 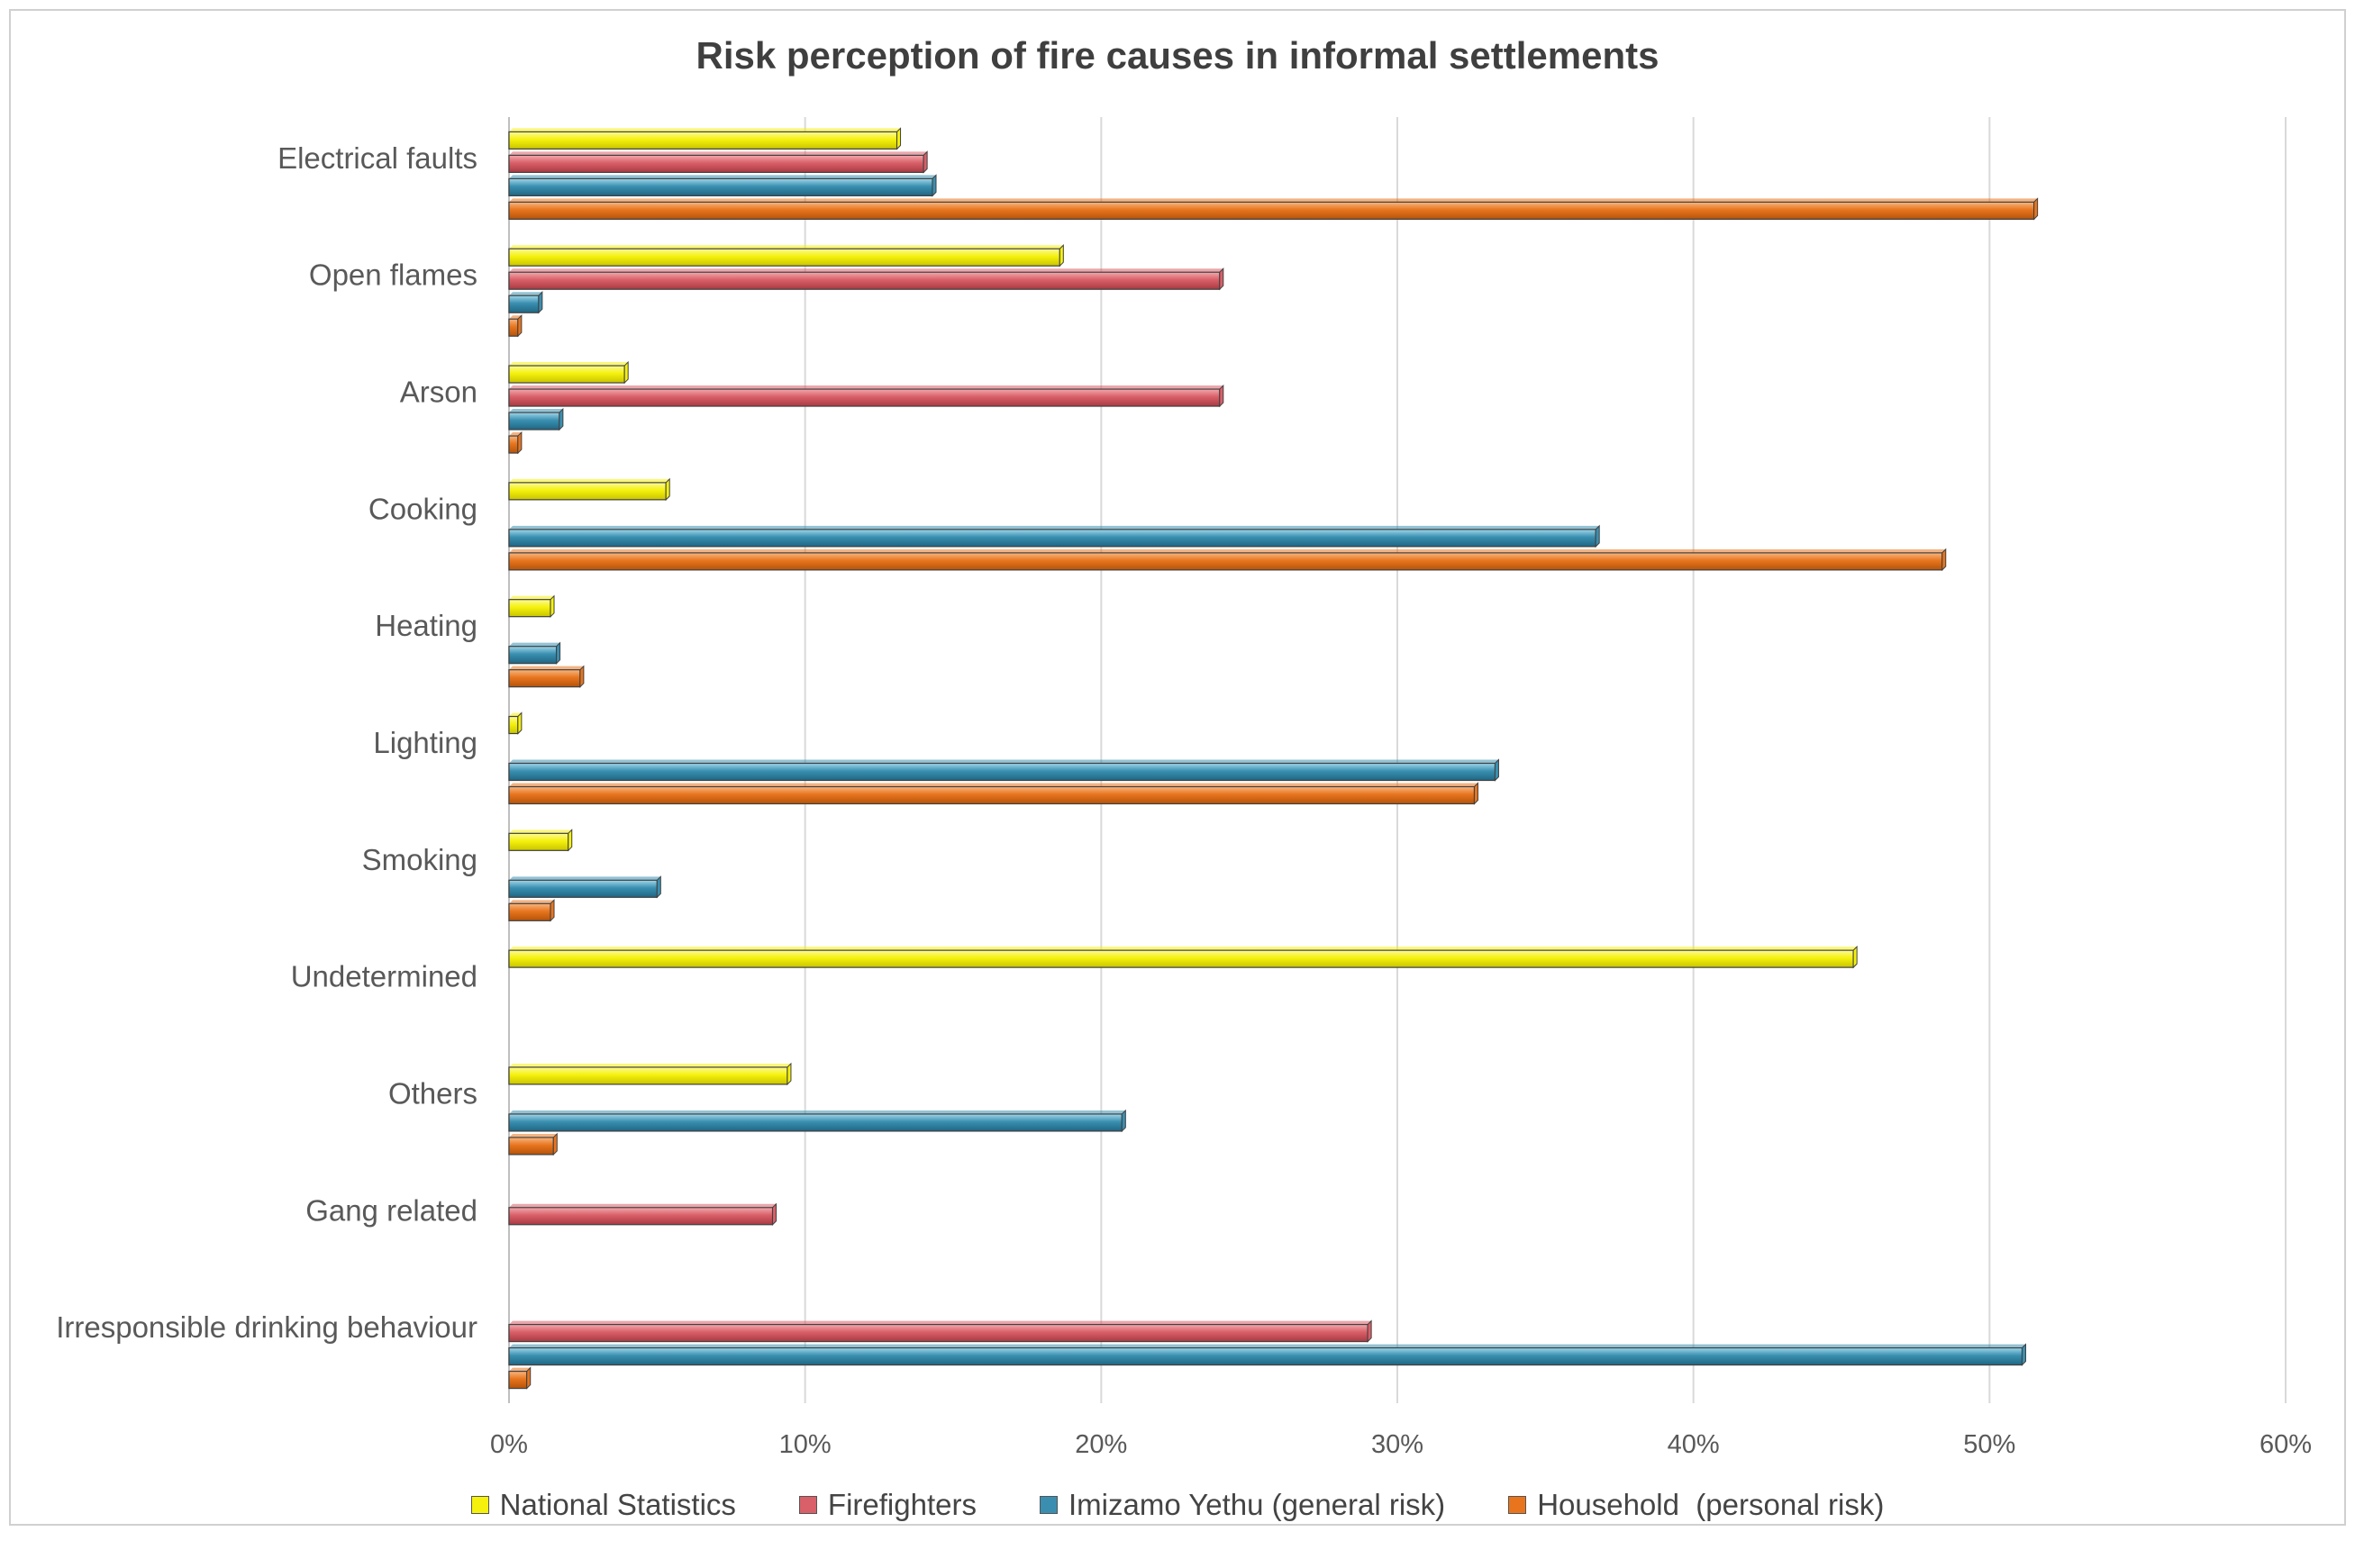 What do you see at coordinates (432, 1093) in the screenshot?
I see `category-label: Others` at bounding box center [432, 1093].